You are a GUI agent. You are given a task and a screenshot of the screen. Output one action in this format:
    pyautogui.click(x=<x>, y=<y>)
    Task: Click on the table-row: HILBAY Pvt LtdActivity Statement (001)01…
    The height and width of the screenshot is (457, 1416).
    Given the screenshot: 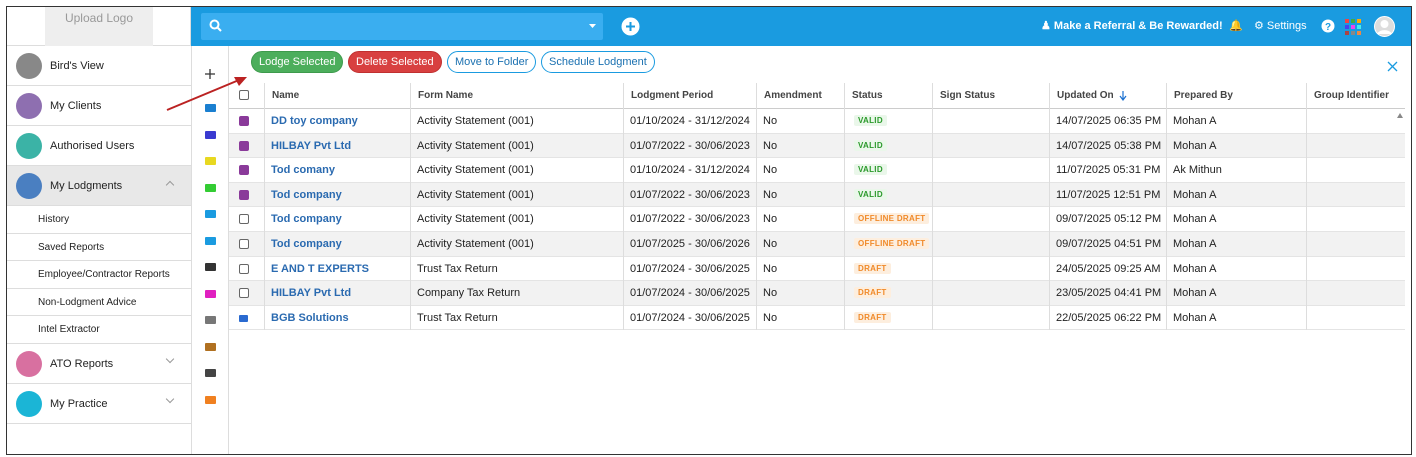 What is the action you would take?
    pyautogui.click(x=817, y=146)
    